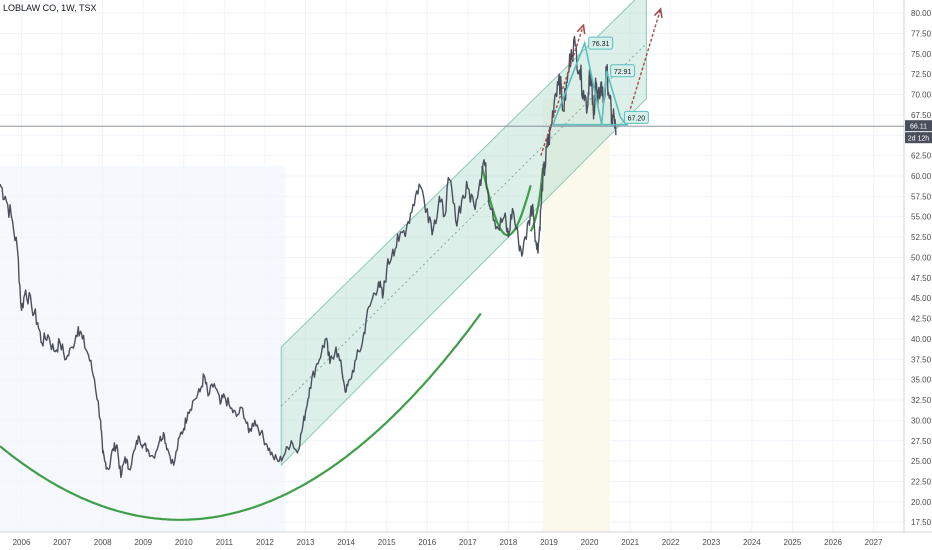  Describe the element at coordinates (265, 542) in the screenshot. I see `x-tick-label: 2012` at that location.